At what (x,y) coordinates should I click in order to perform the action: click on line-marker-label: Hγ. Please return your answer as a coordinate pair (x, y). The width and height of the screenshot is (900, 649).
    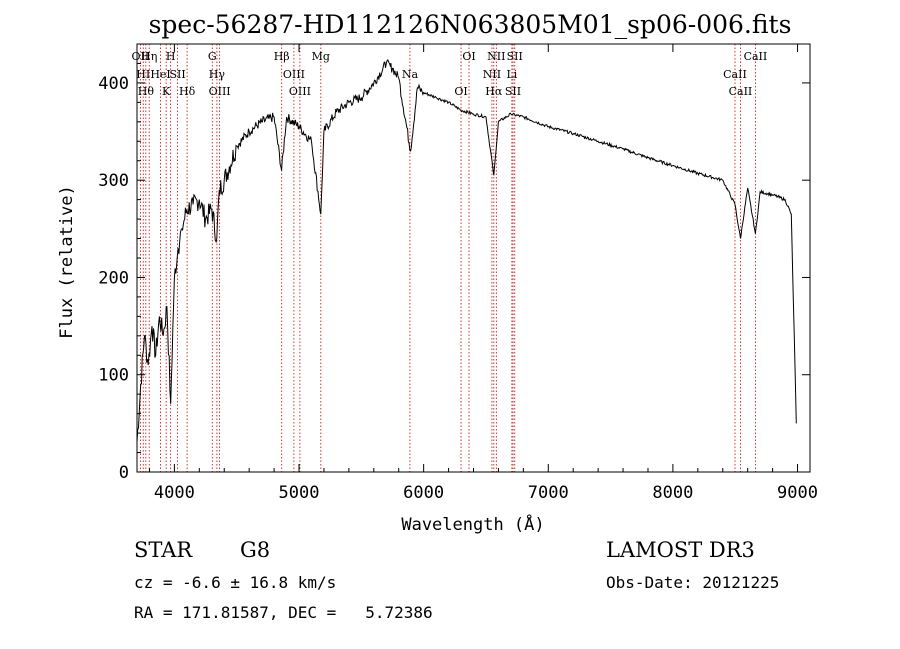
    Looking at the image, I should click on (217, 74).